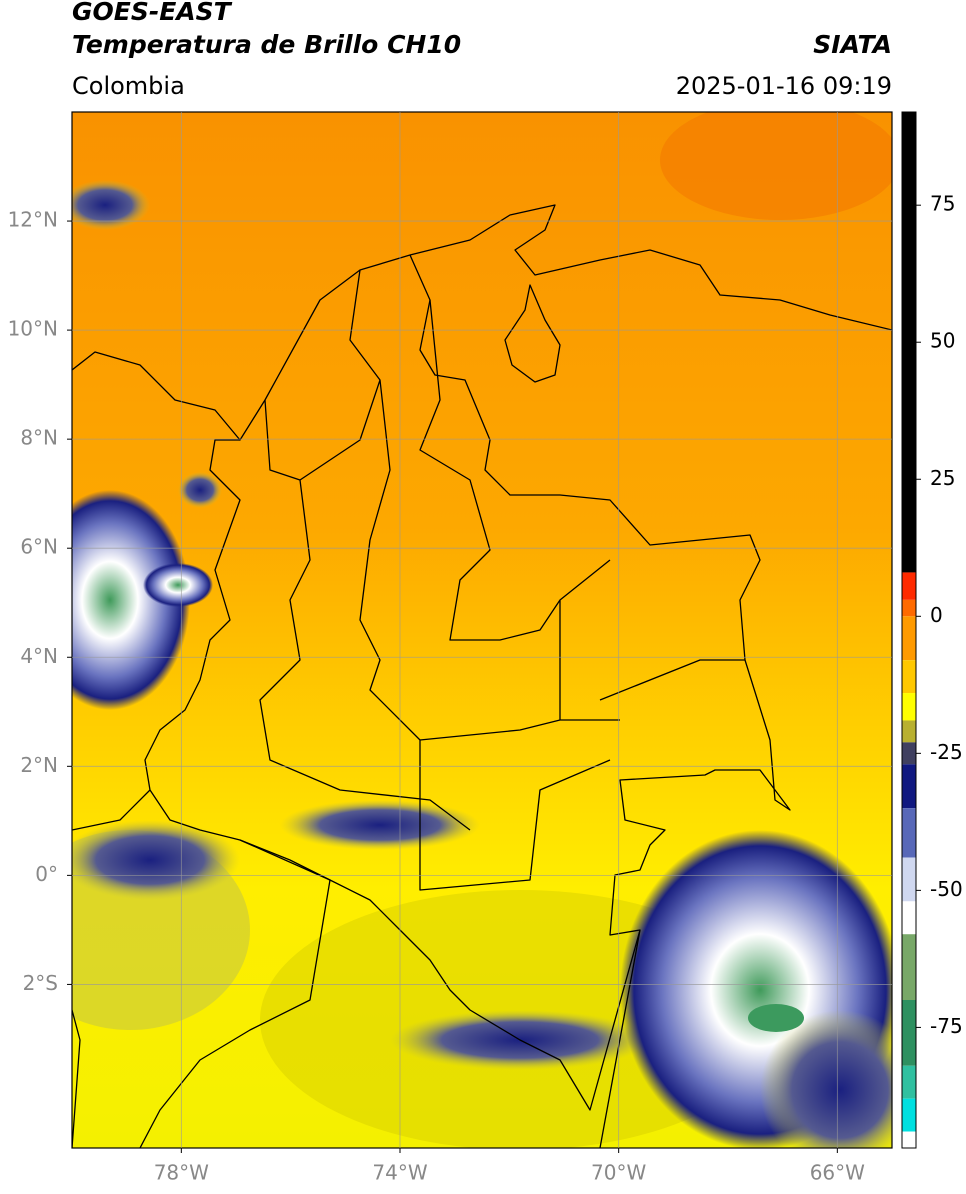 The image size is (966, 1194). I want to click on y-tick-label: 10°N, so click(33, 329).